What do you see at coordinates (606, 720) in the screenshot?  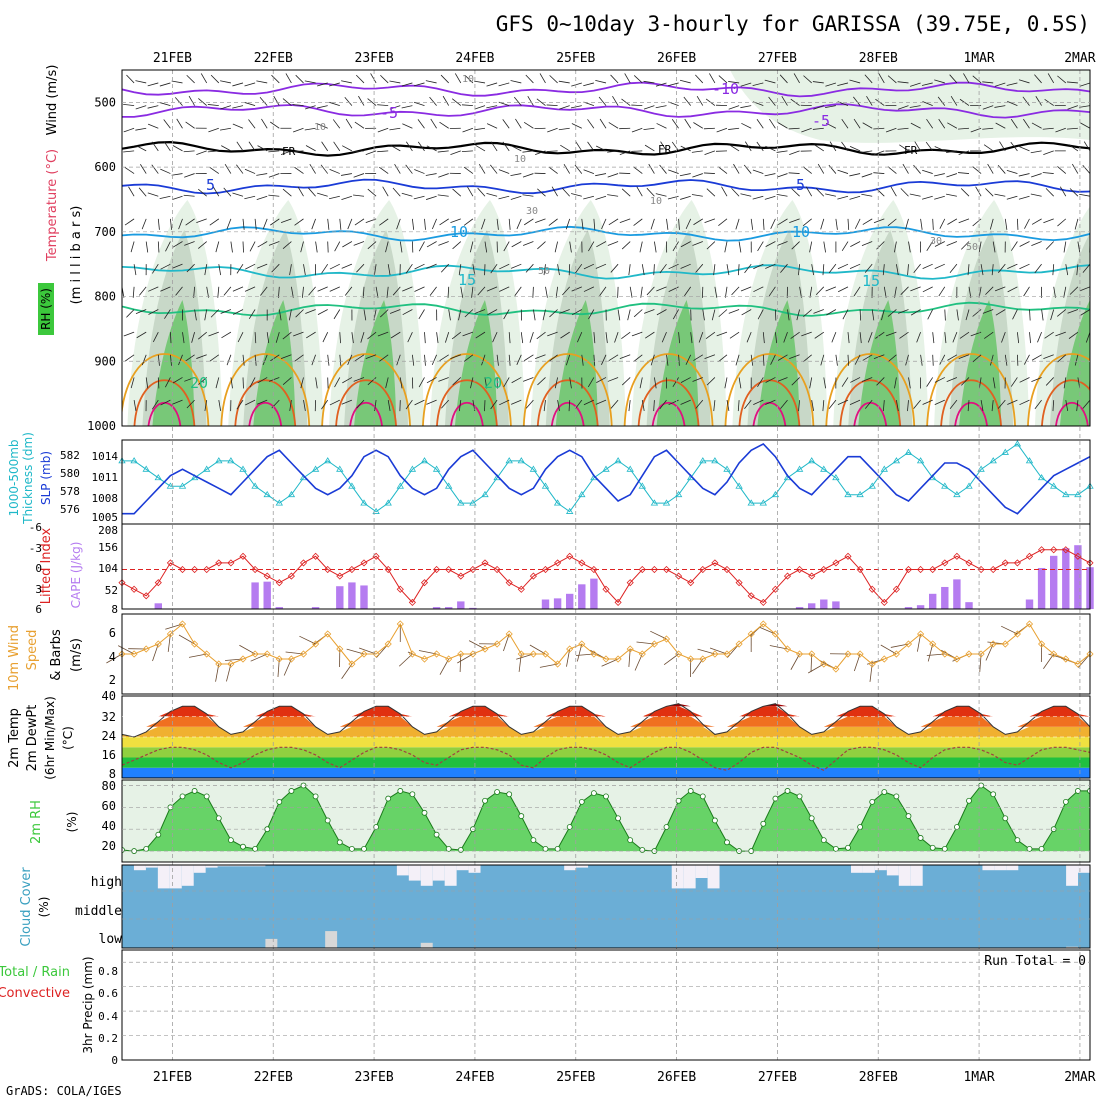 I see `temp-line` at bounding box center [606, 720].